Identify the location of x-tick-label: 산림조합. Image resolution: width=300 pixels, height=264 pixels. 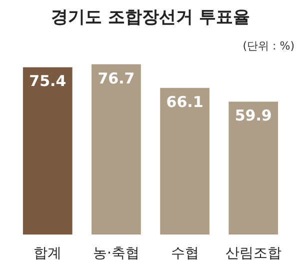
(253, 254).